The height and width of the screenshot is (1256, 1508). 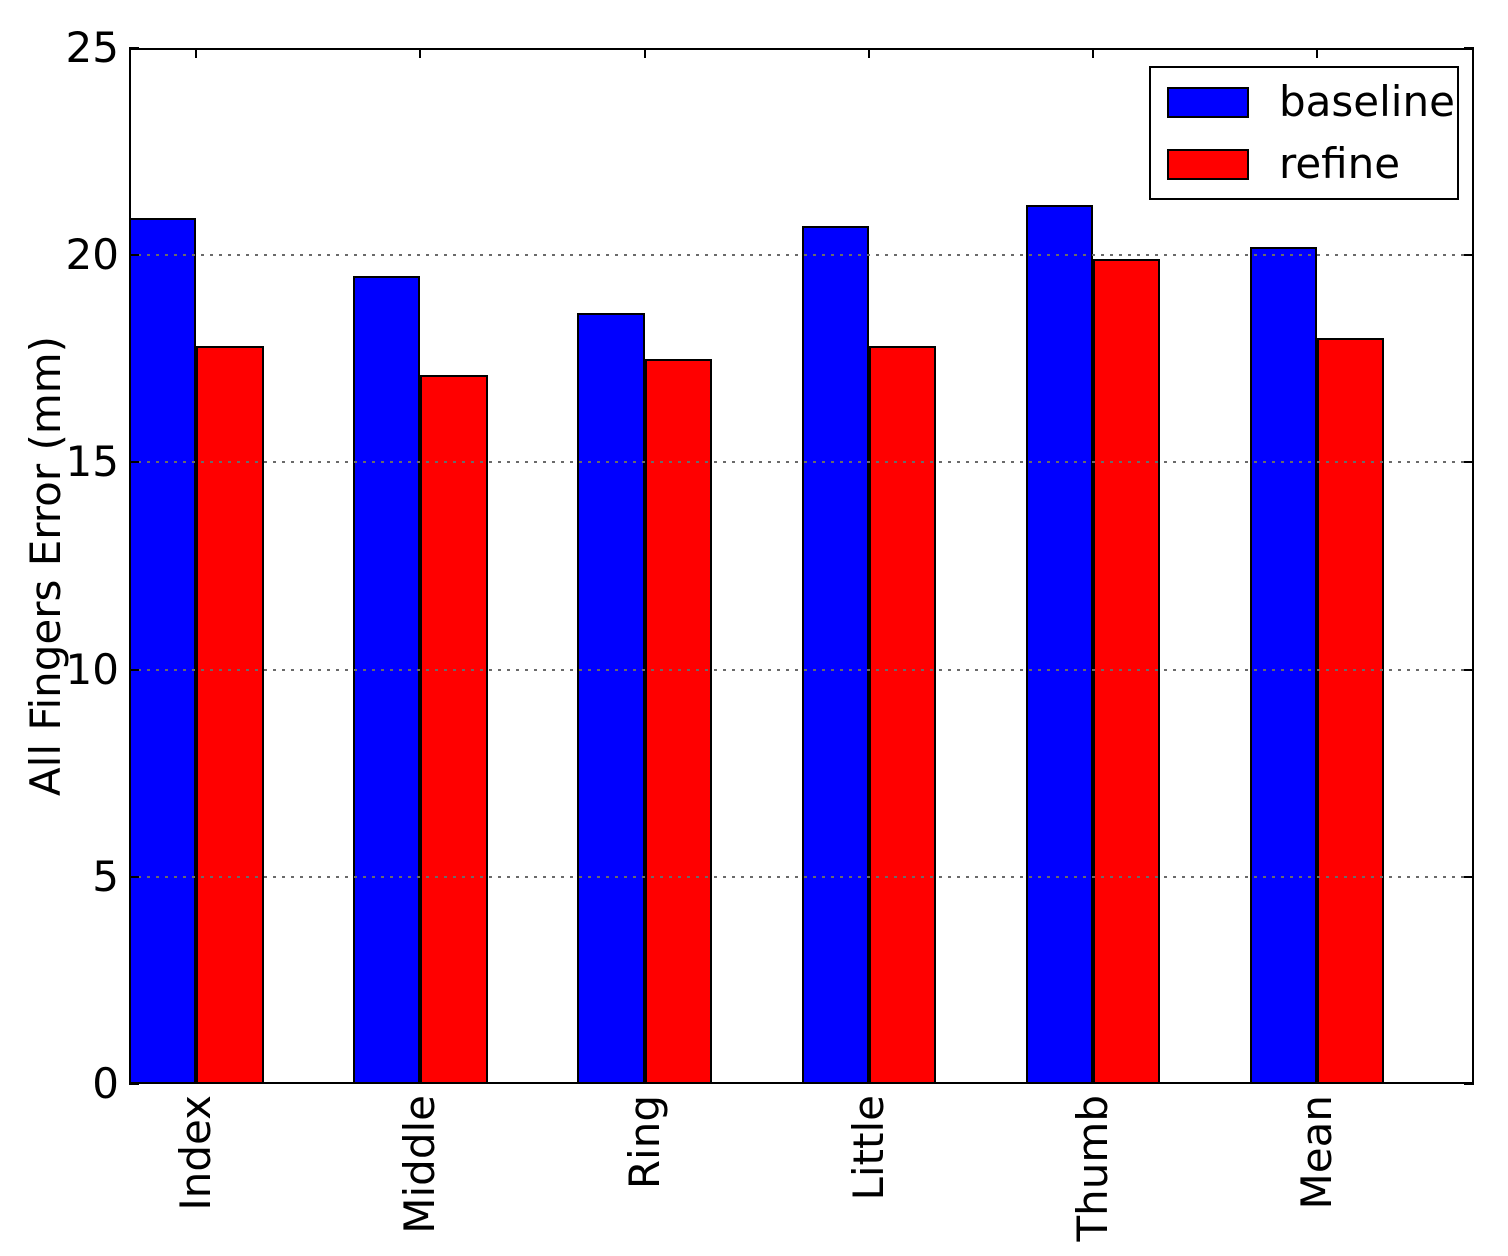 I want to click on bar-refine-little, so click(x=902, y=715).